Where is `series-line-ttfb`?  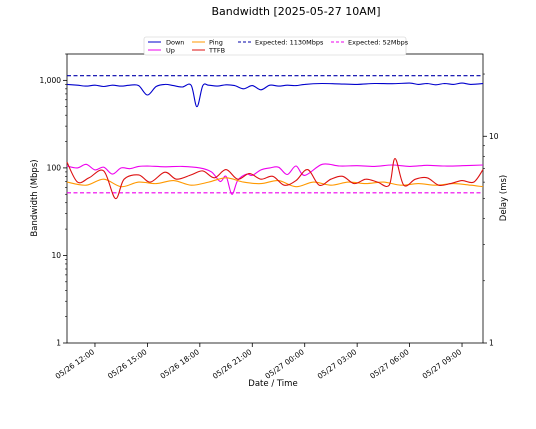 series-line-ttfb is located at coordinates (275, 179).